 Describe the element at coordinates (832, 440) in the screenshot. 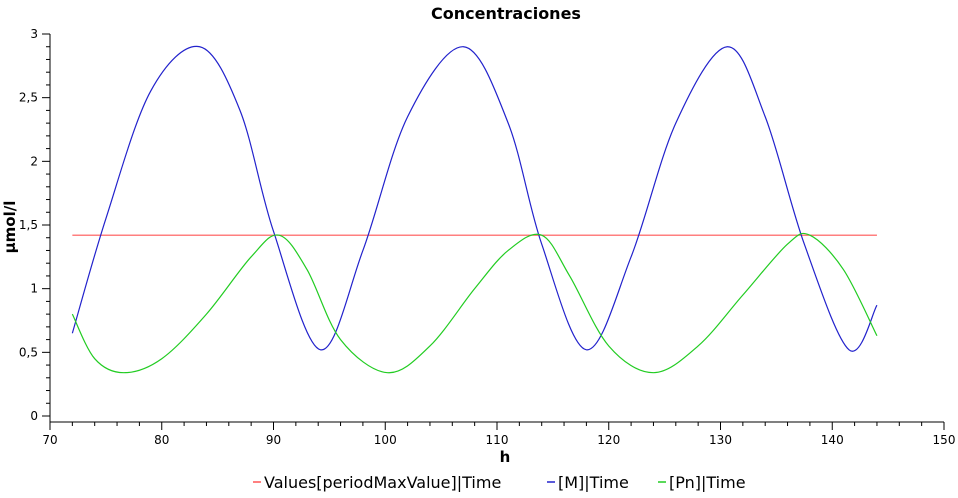

I see `x-tick-label: 140` at that location.